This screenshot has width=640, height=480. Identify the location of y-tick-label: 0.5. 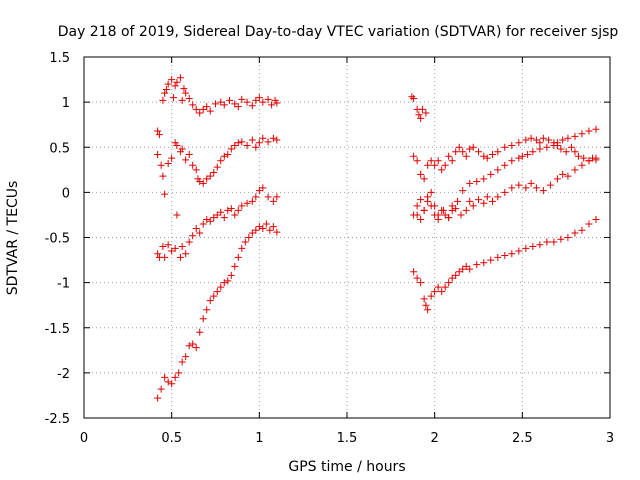
(59, 148).